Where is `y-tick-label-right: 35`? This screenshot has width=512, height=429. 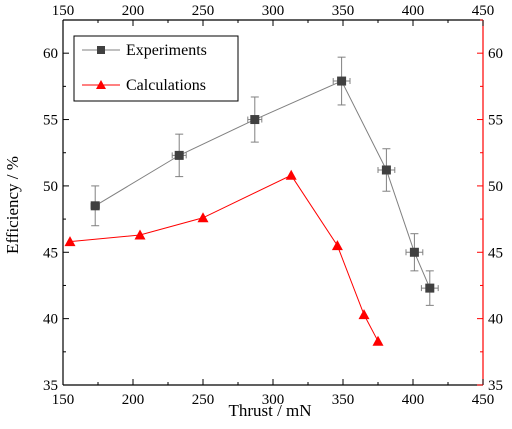
y-tick-label-right: 35 is located at coordinates (495, 386).